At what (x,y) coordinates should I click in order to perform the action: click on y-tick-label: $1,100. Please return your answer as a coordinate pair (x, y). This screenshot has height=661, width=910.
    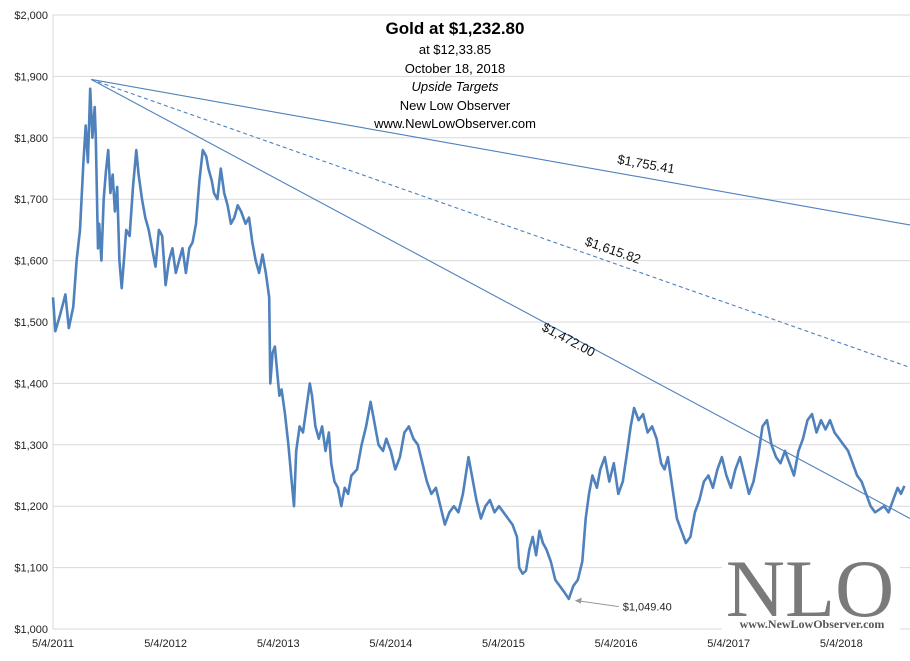
    Looking at the image, I should click on (31, 569).